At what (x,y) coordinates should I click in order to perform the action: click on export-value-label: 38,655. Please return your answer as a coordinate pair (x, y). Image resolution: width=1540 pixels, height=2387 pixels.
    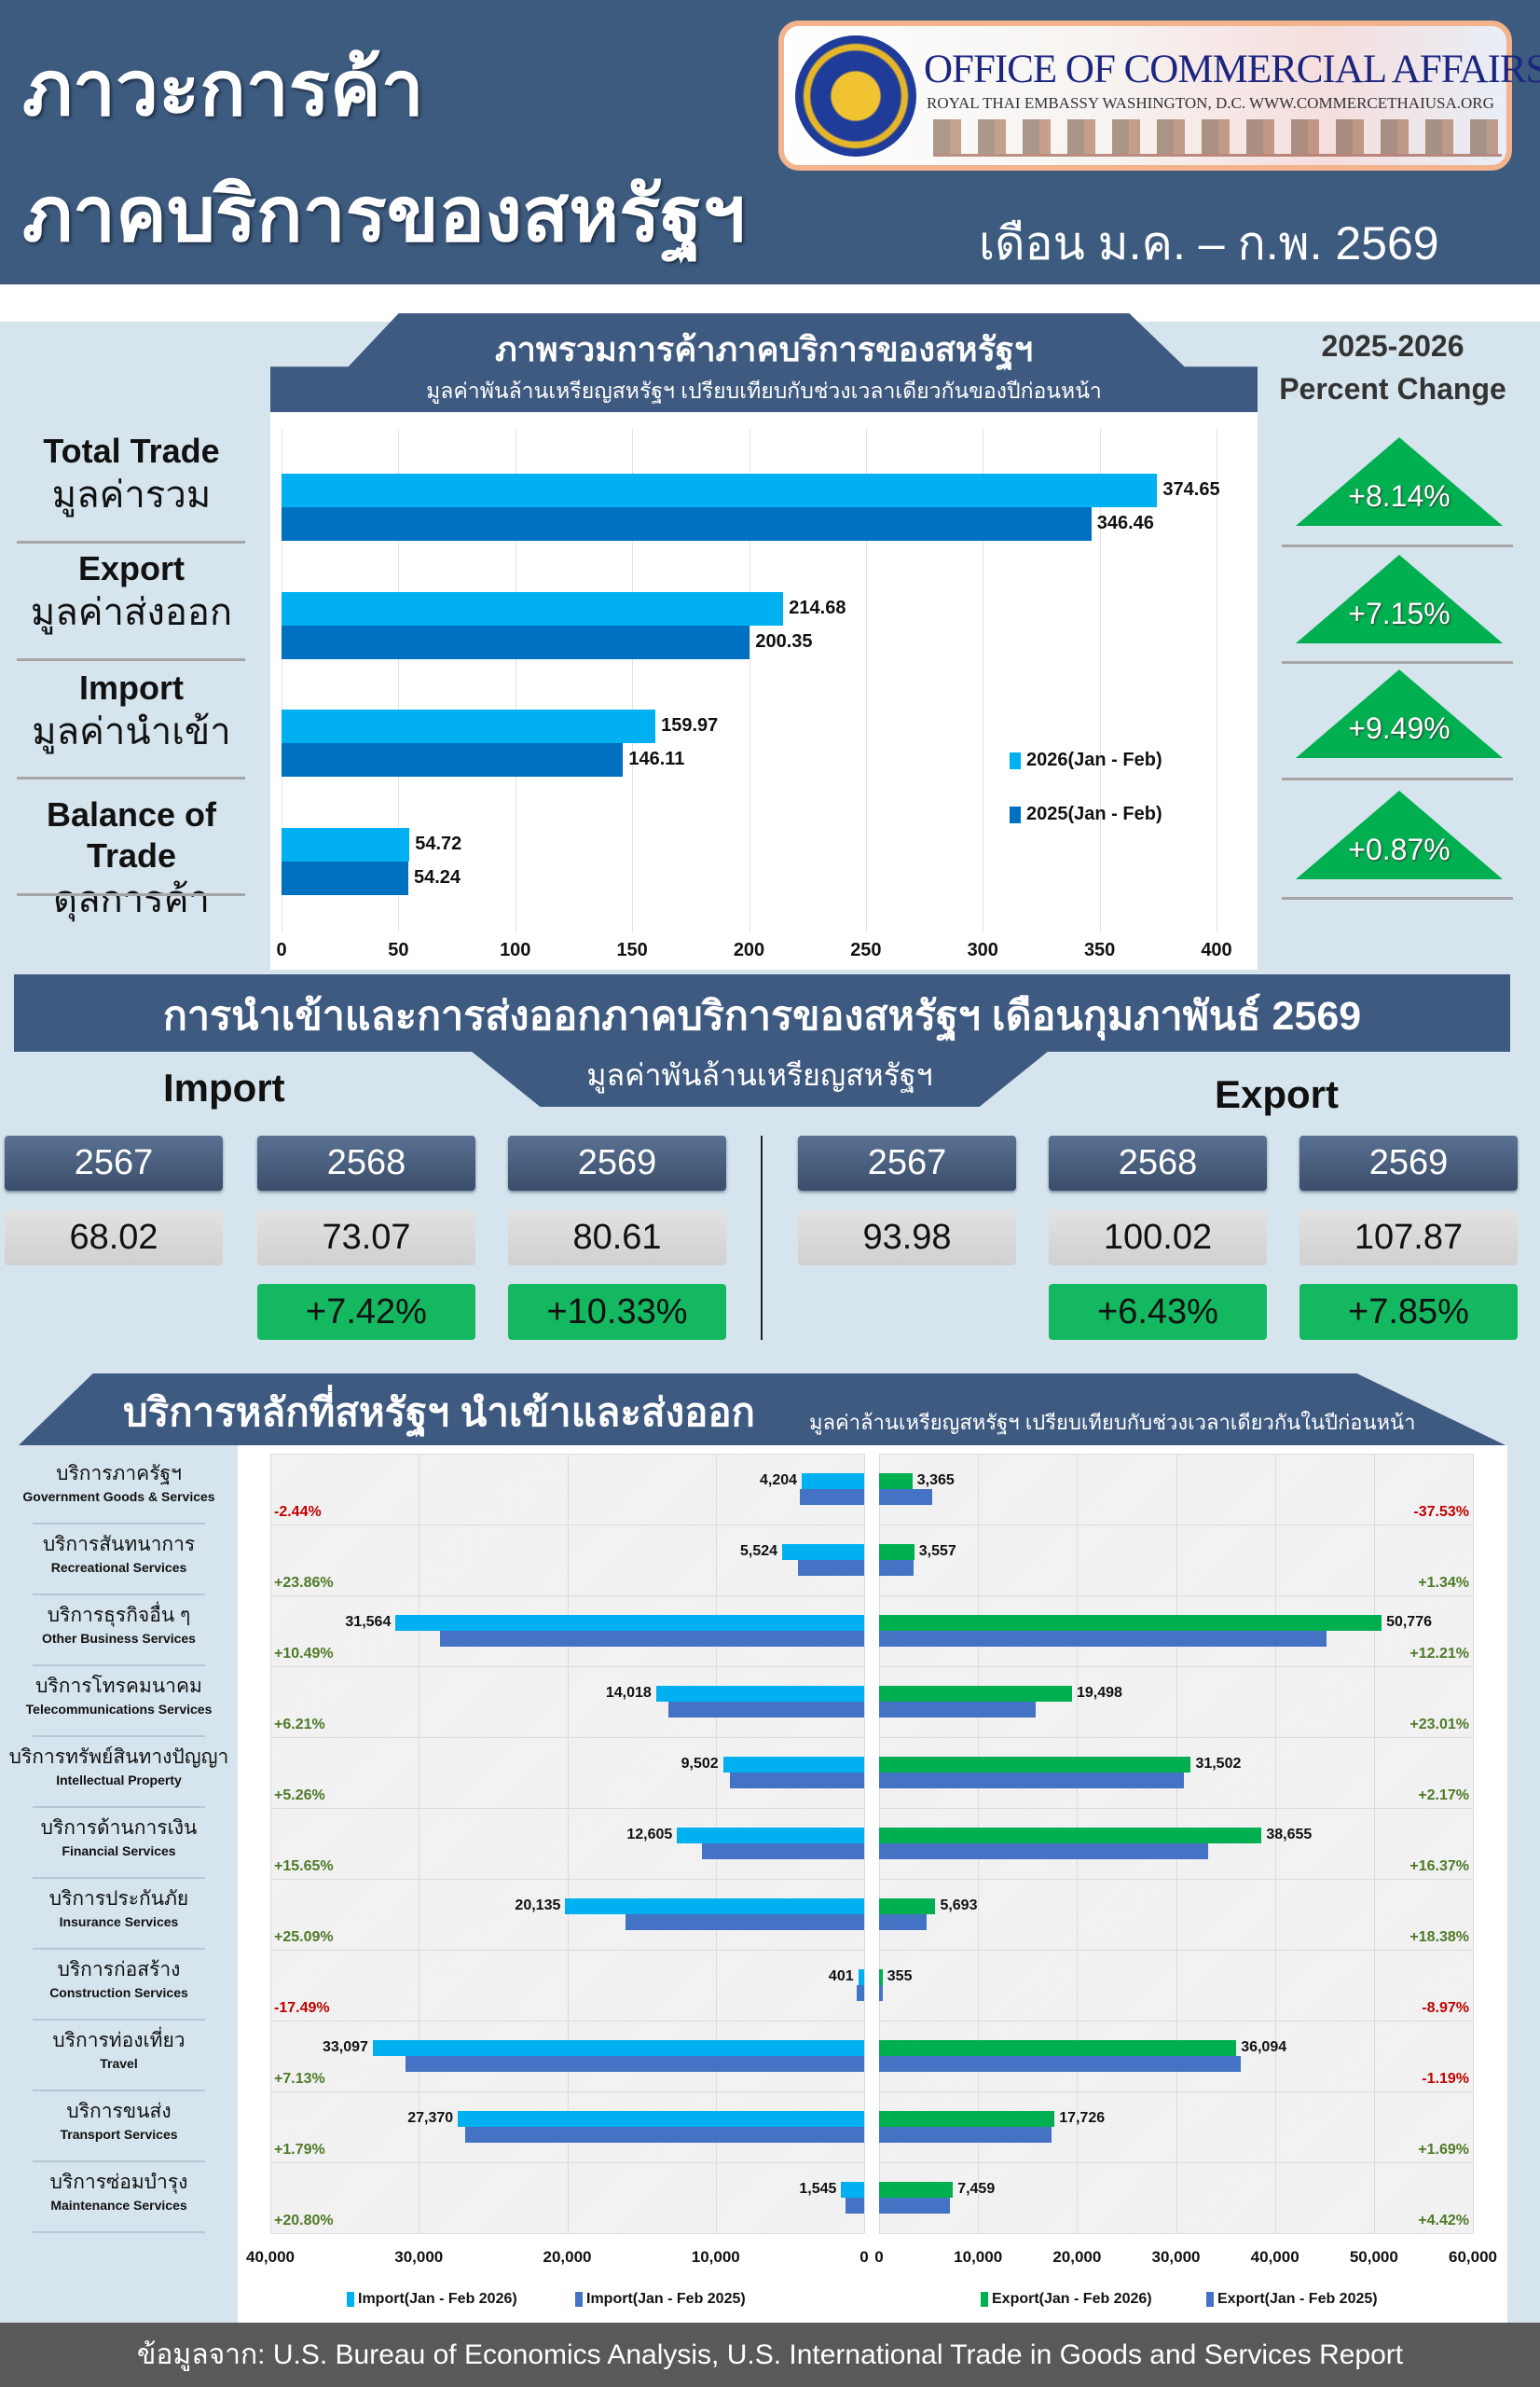
    Looking at the image, I should click on (1289, 1834).